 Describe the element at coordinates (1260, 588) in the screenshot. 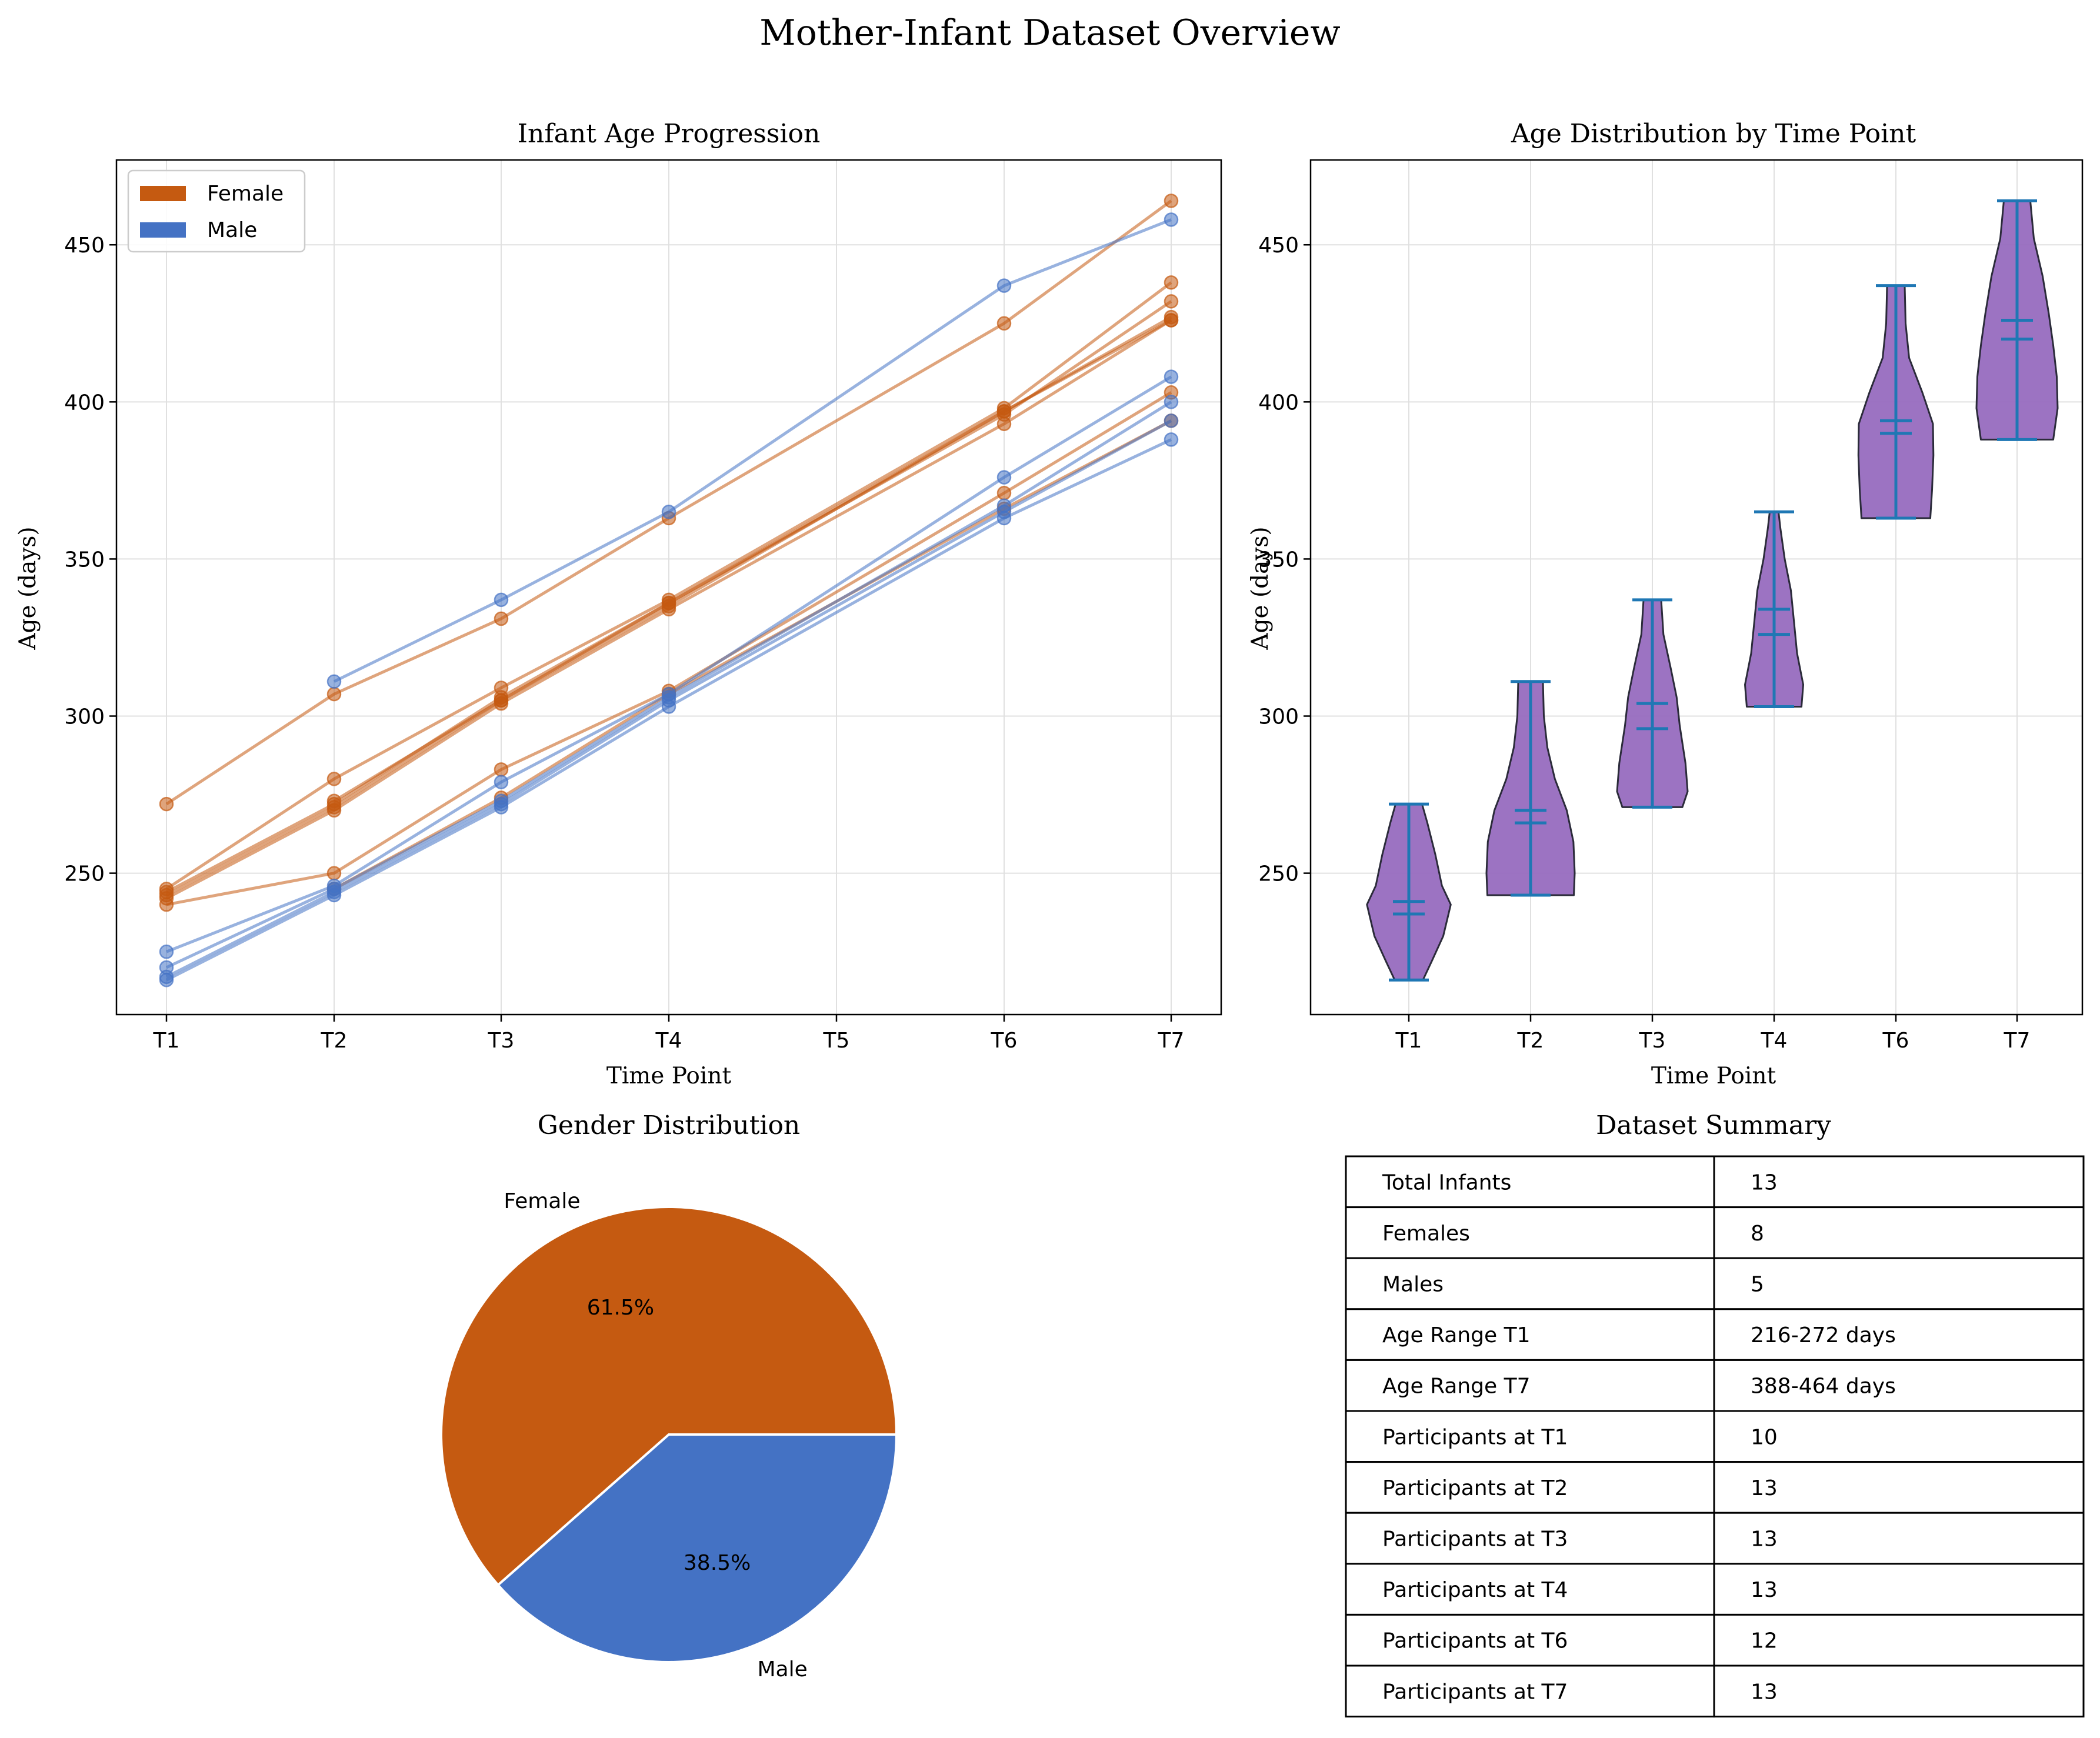

I see `violin-chart-ylabel: Age (days)` at that location.